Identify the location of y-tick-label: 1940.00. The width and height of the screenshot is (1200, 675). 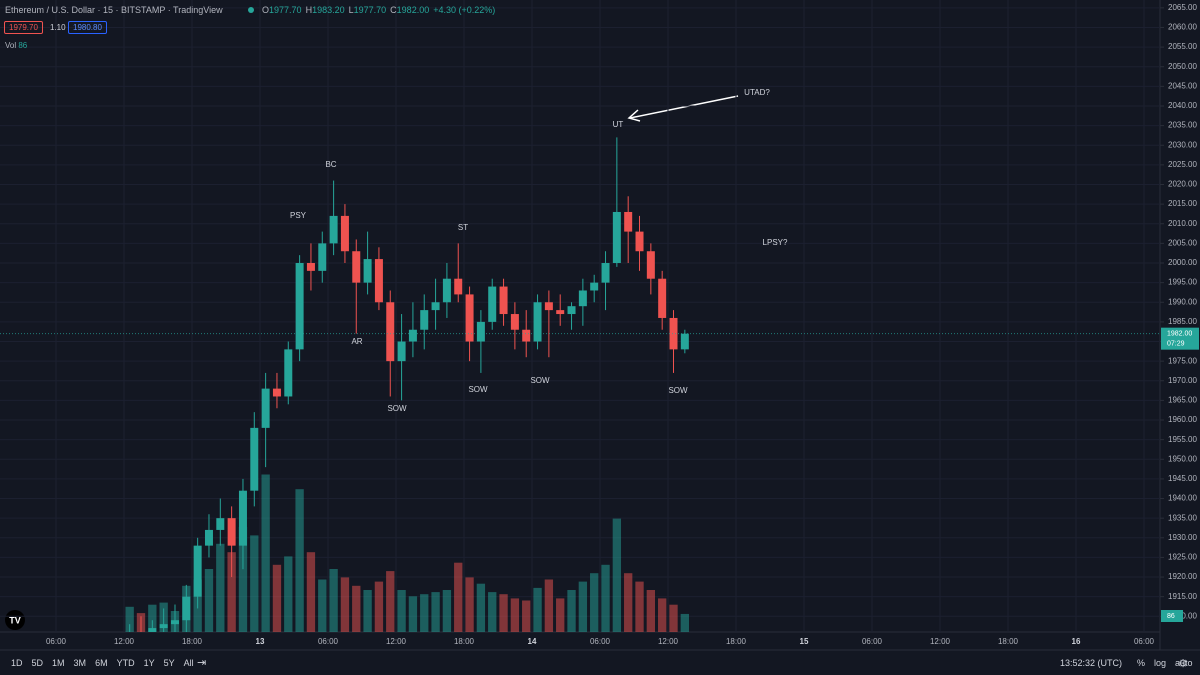
(1182, 498).